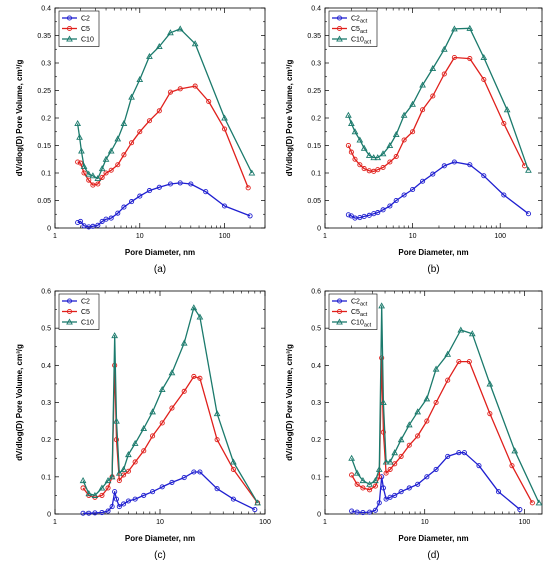 This screenshot has height=567, width=550. I want to click on x-tick-label: 1, so click(55, 236).